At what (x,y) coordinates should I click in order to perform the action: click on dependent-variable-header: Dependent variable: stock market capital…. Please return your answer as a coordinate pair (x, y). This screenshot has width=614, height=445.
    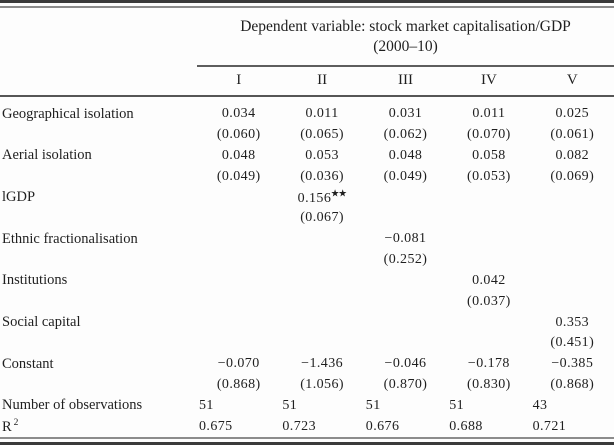
    Looking at the image, I should click on (405, 32).